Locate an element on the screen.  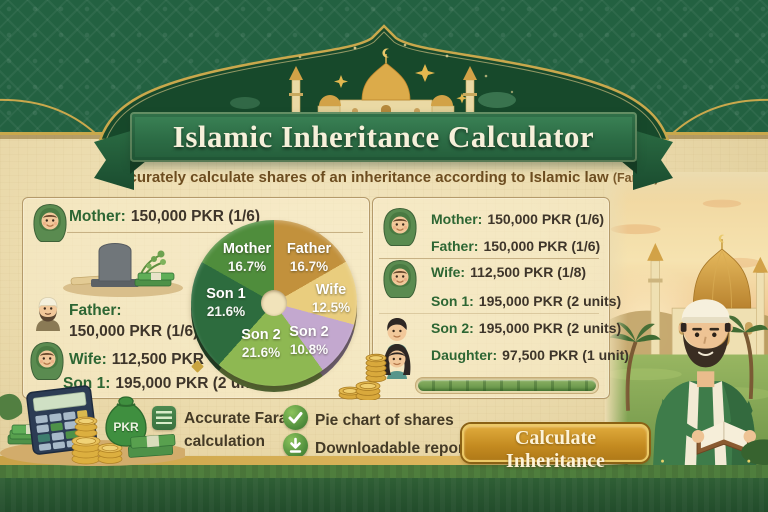
page-title: Islamic Inheritance Calculator is located at coordinates (383, 136).